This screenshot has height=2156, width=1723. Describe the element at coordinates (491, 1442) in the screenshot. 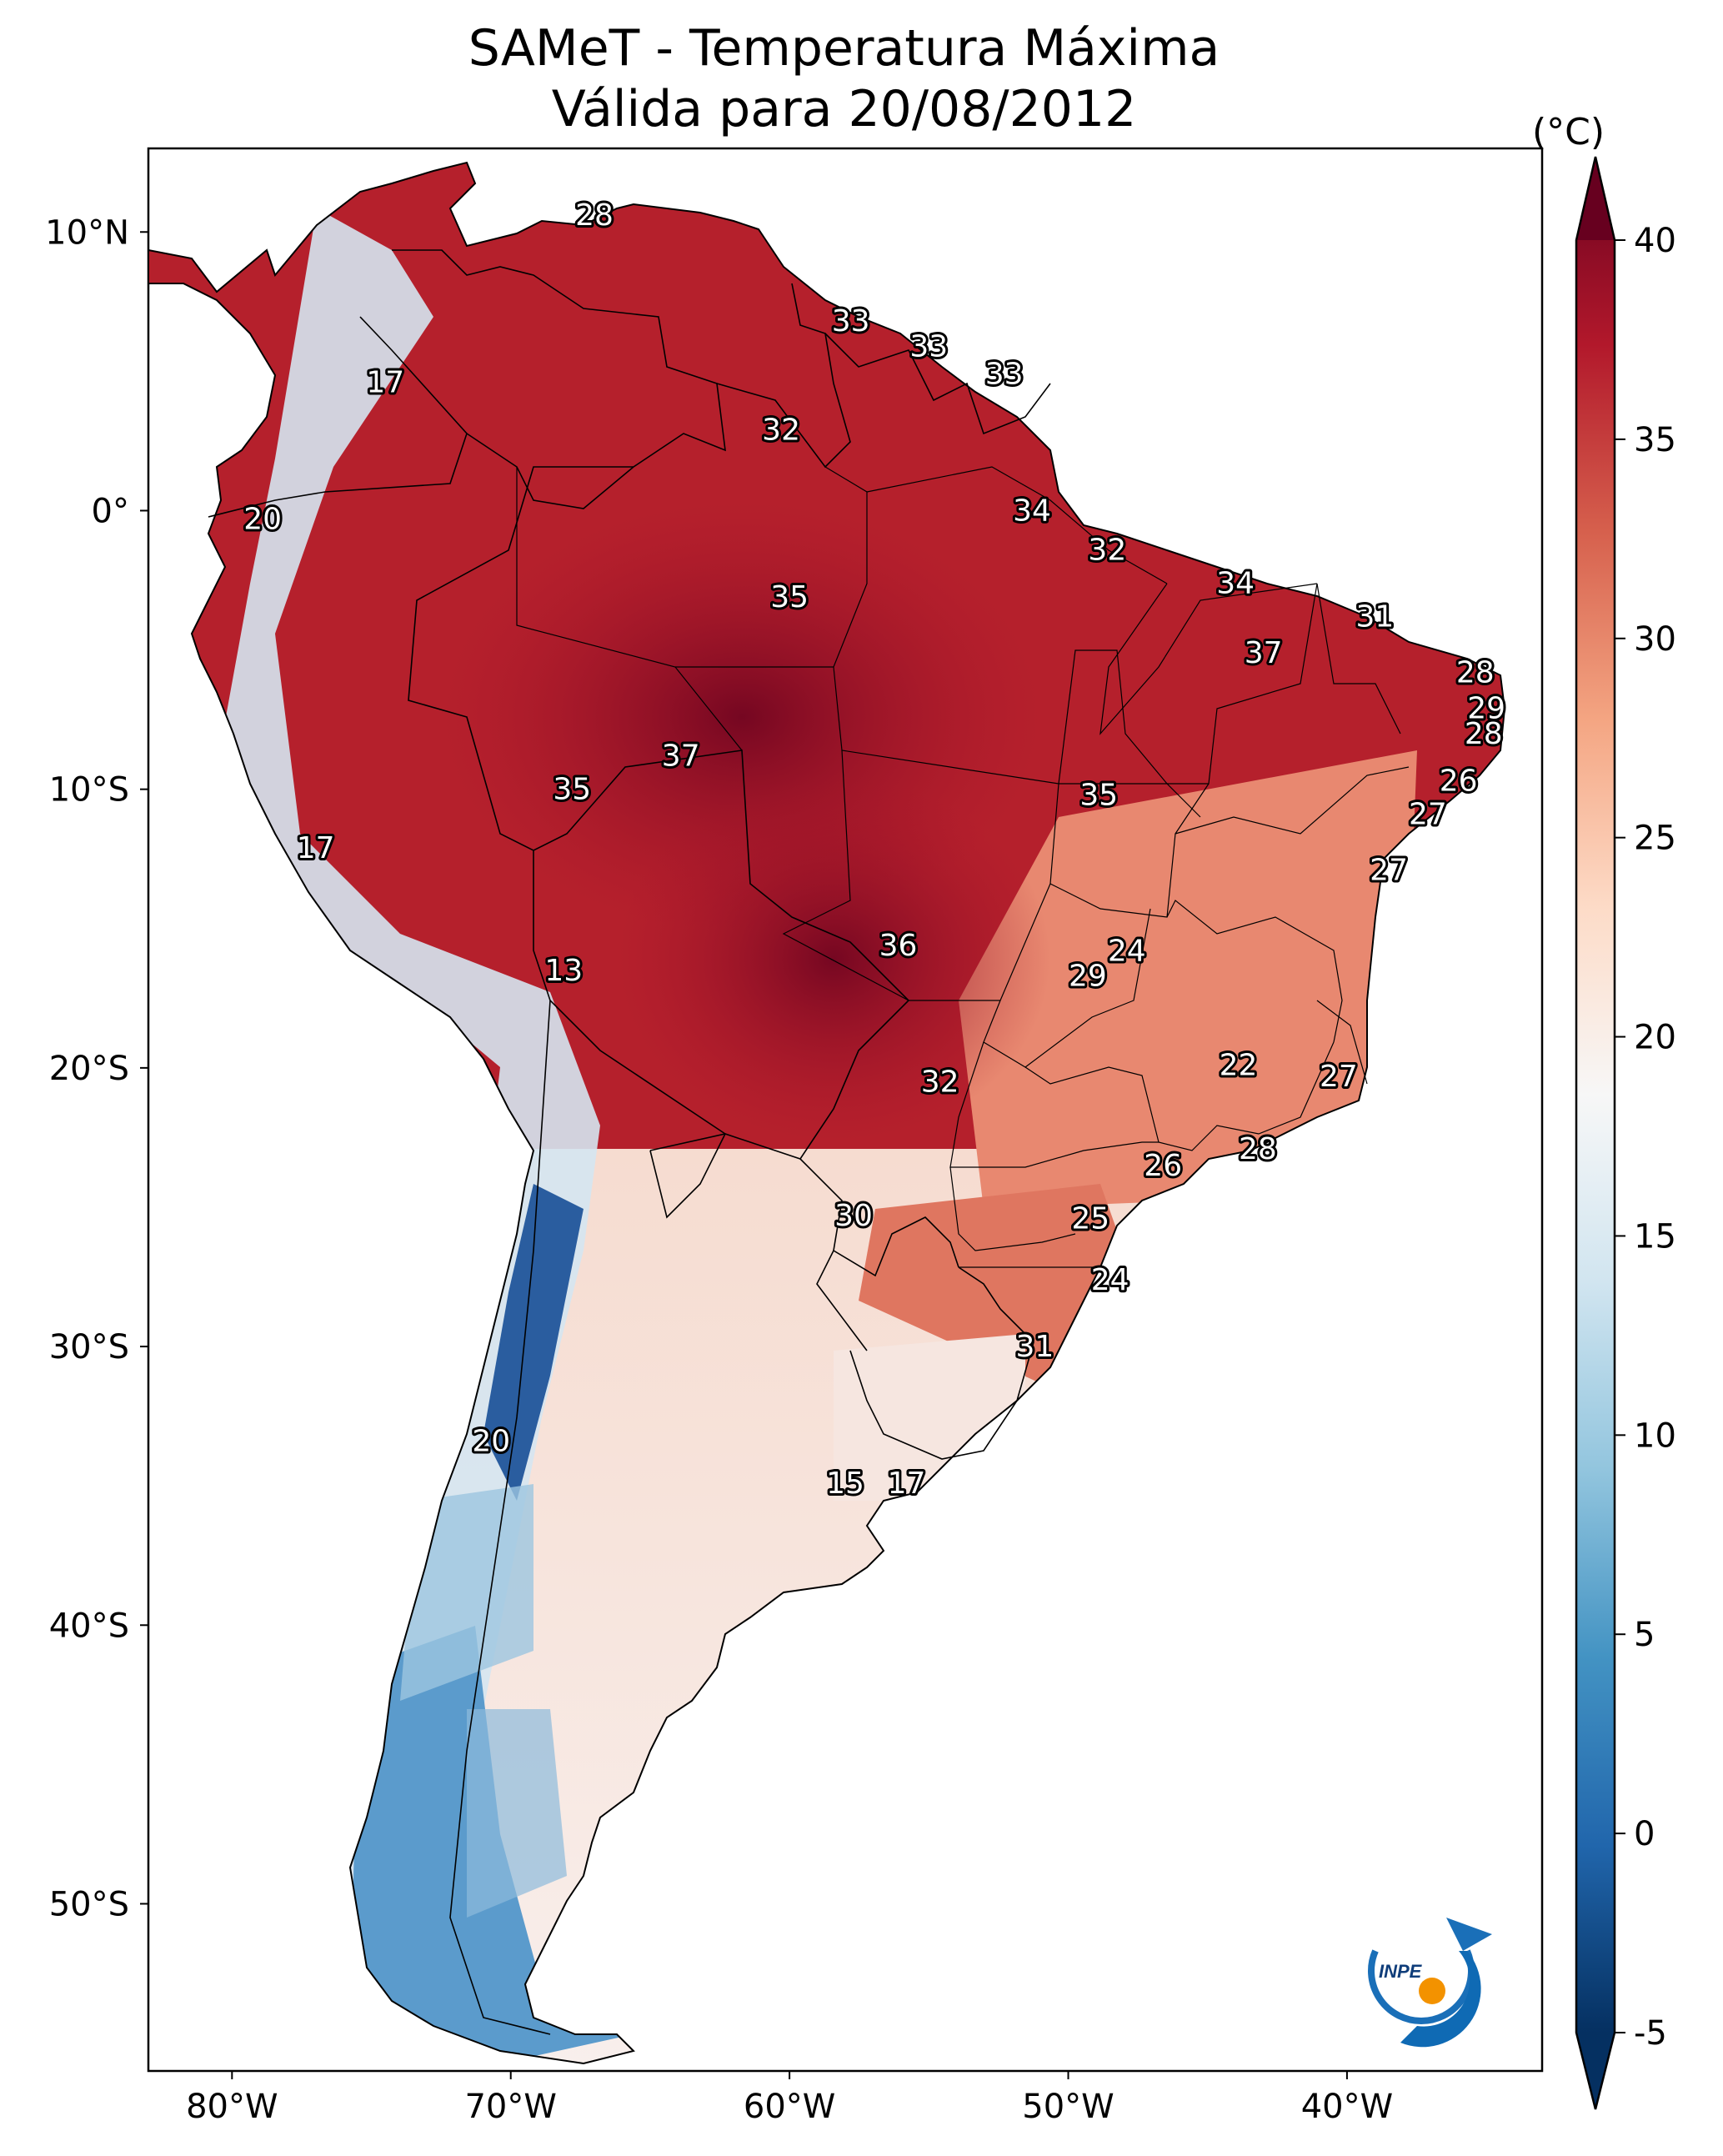

I see `station-label-halo: 20` at that location.